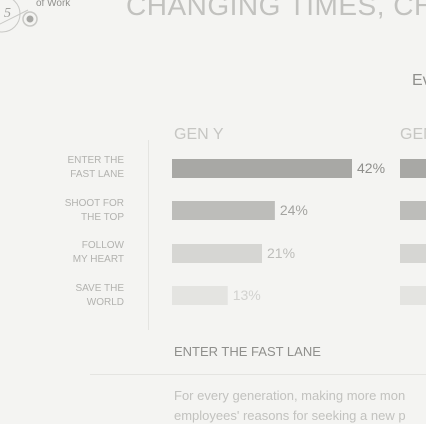 The height and width of the screenshot is (424, 426). I want to click on bar-value-label-0-0: 42%, so click(371, 168).